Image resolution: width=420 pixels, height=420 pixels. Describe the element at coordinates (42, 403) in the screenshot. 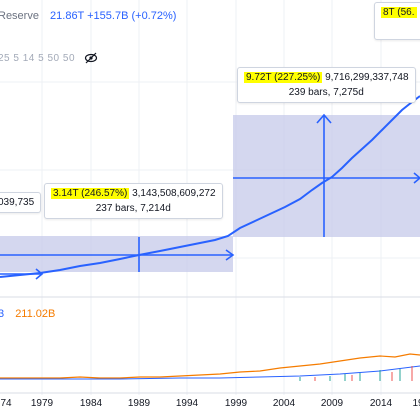

I see `x-tick: 1979` at that location.